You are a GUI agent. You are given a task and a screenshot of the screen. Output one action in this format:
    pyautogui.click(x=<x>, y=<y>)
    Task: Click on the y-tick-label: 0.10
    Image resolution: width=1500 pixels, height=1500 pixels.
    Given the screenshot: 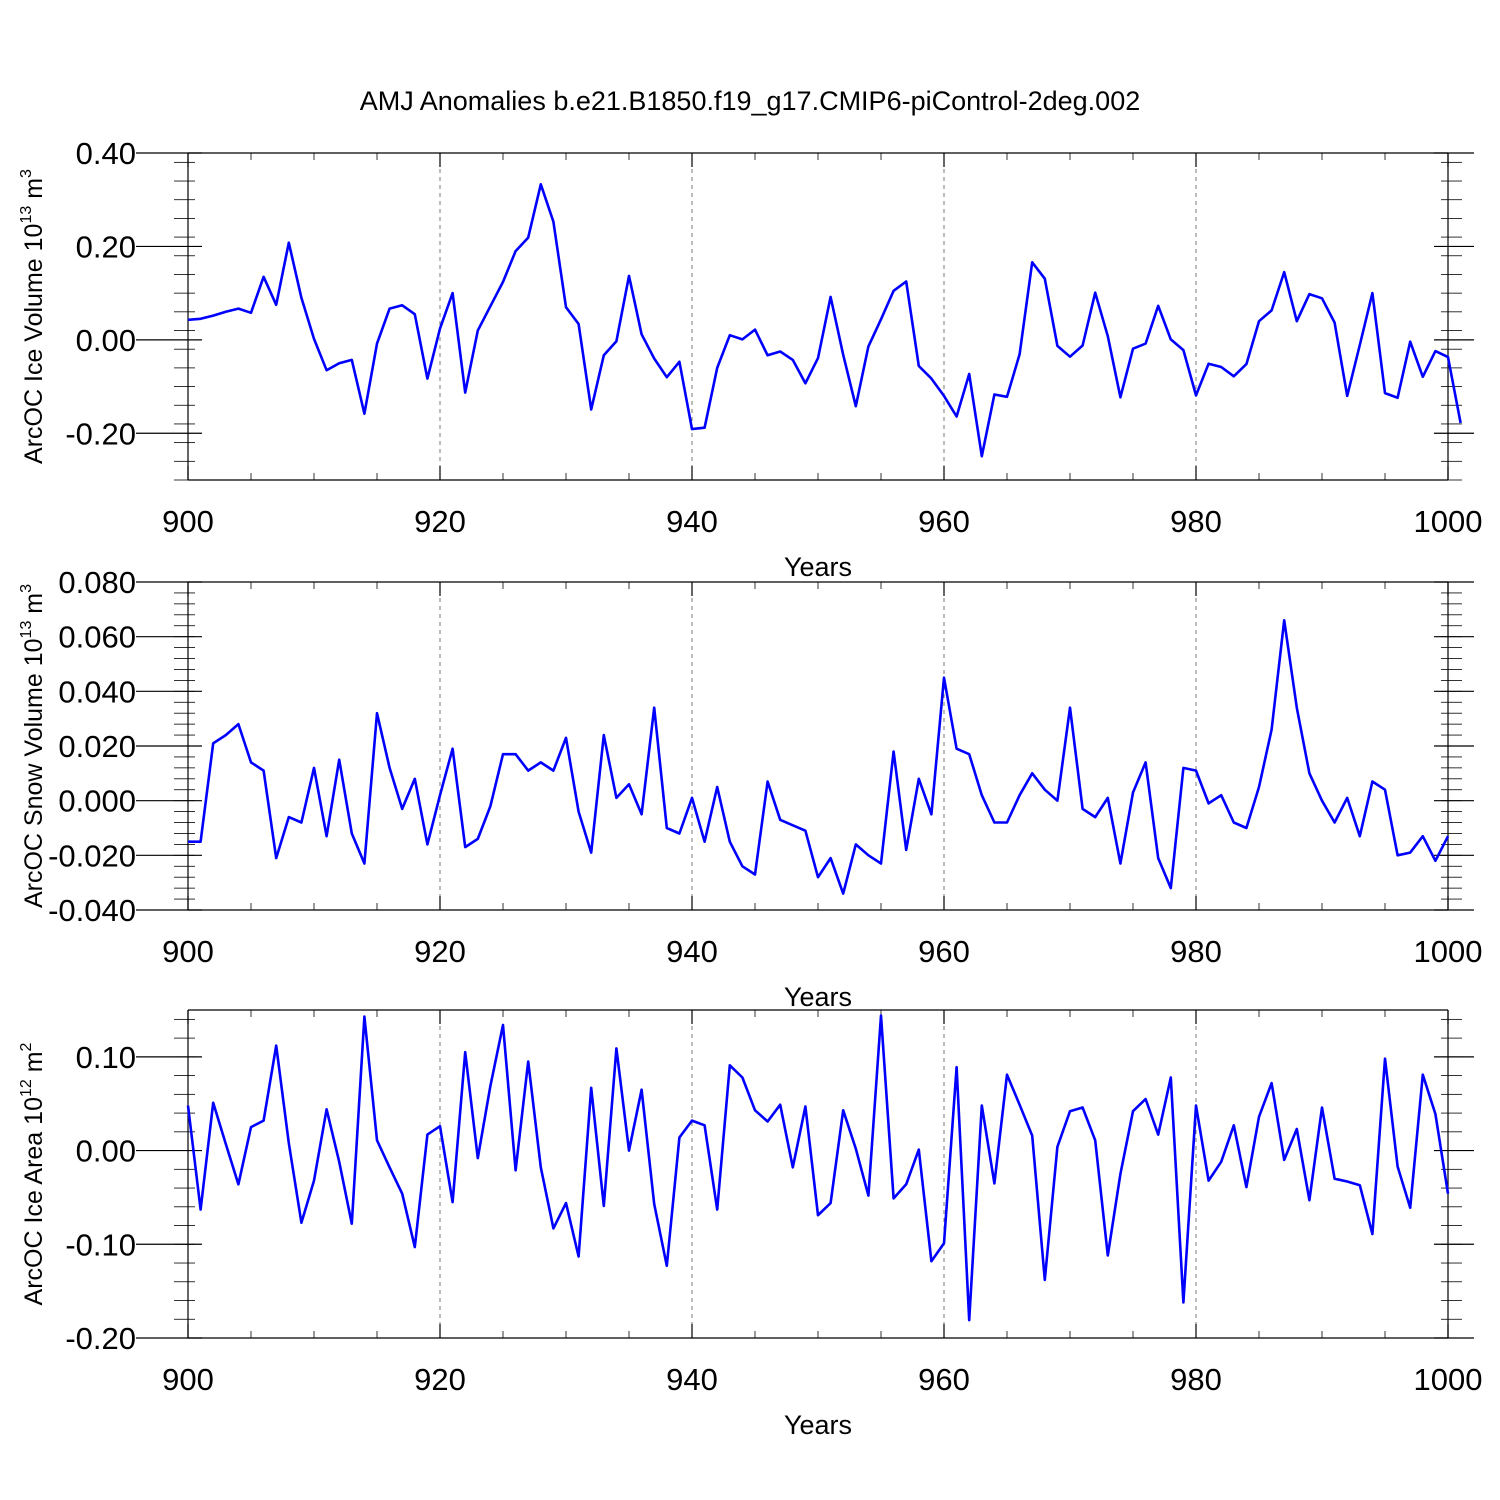 What is the action you would take?
    pyautogui.click(x=106, y=1057)
    